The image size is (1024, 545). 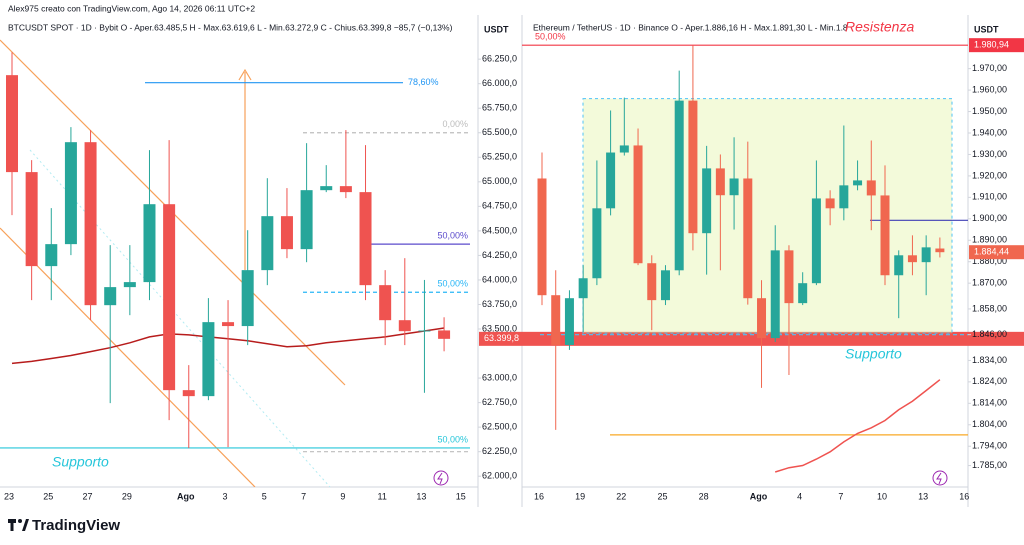 What do you see at coordinates (580, 496) in the screenshot?
I see `x-tick-label: 19` at bounding box center [580, 496].